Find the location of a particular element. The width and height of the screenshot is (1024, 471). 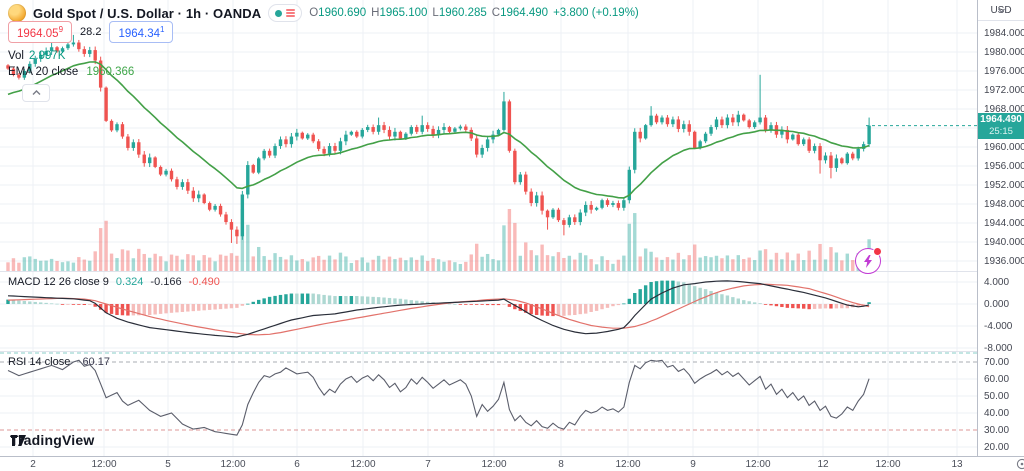

symbol-title: Gold Spot / U.S. Dollar · 1h · OANDA is located at coordinates (147, 13).